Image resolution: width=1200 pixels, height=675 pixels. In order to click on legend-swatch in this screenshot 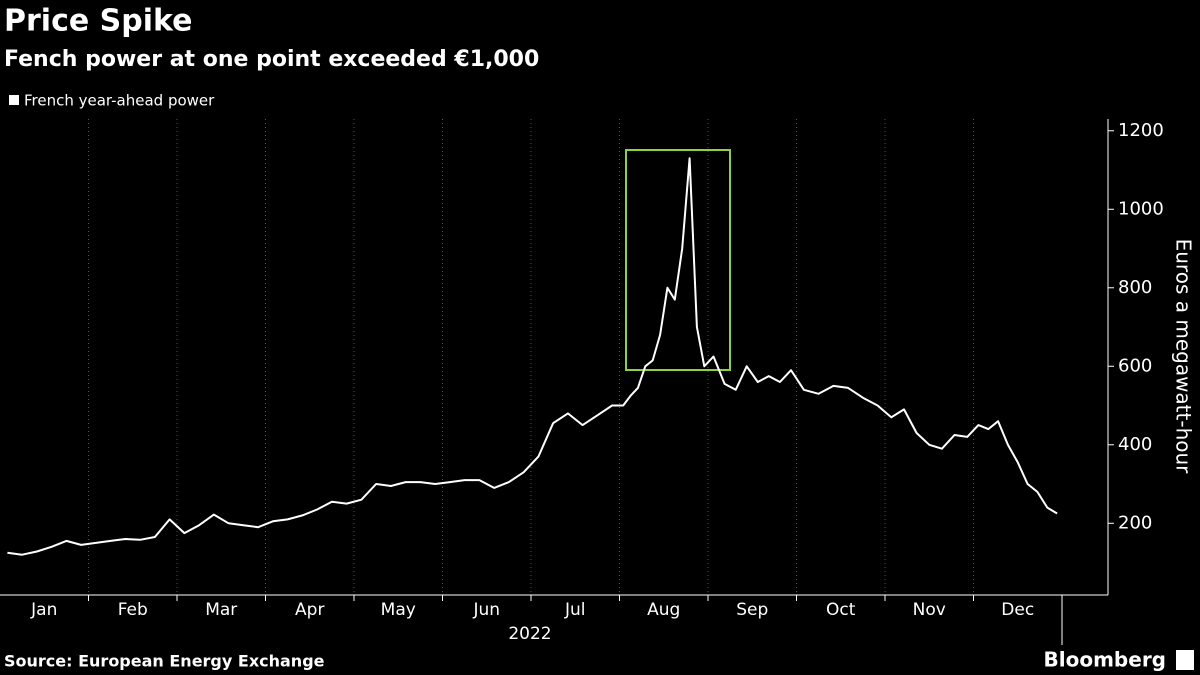, I will do `click(14, 100)`.